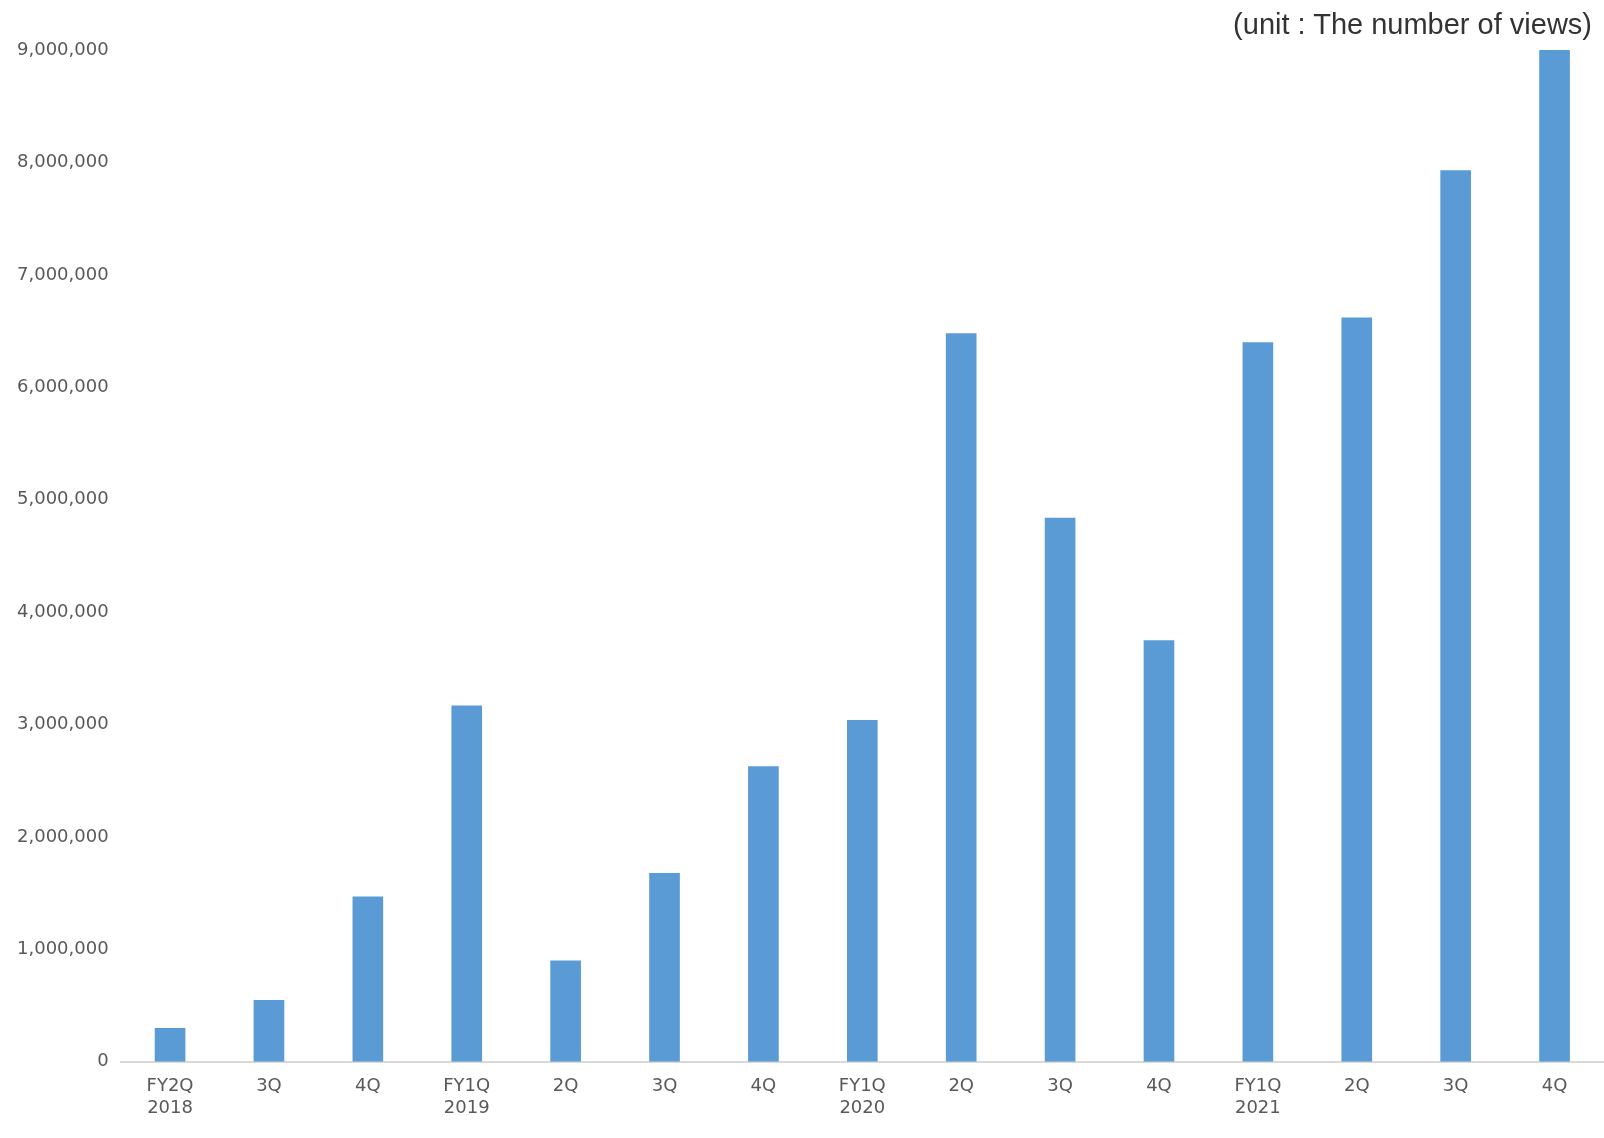  I want to click on x-tick-label: FY1Q 2021, so click(1258, 1095).